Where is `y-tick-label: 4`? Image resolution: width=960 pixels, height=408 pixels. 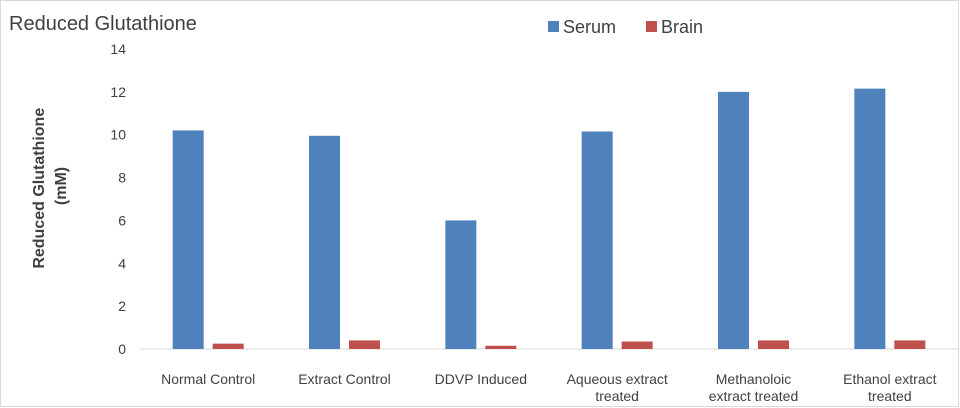
y-tick-label: 4 is located at coordinates (122, 263).